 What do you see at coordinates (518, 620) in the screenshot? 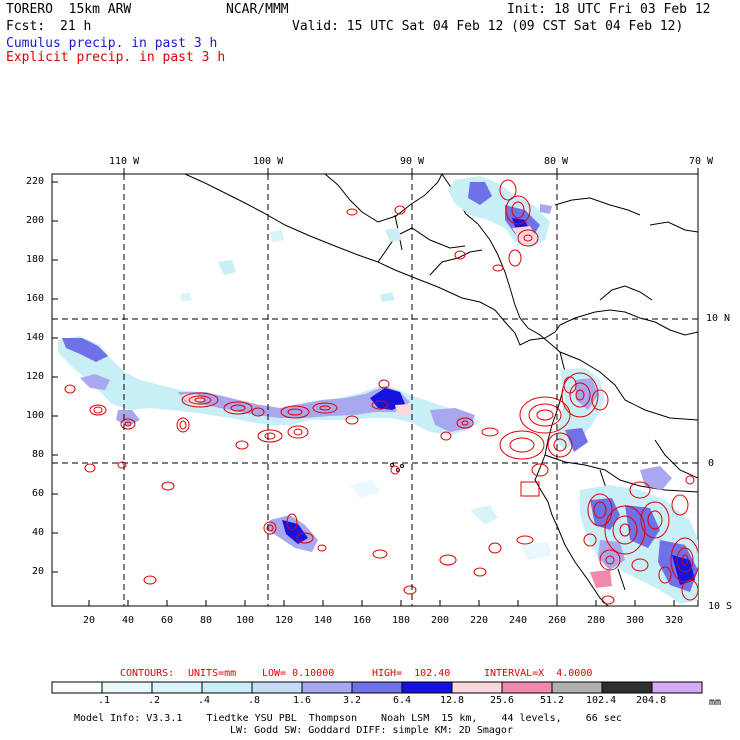
I see `x-tick-label: 240` at bounding box center [518, 620].